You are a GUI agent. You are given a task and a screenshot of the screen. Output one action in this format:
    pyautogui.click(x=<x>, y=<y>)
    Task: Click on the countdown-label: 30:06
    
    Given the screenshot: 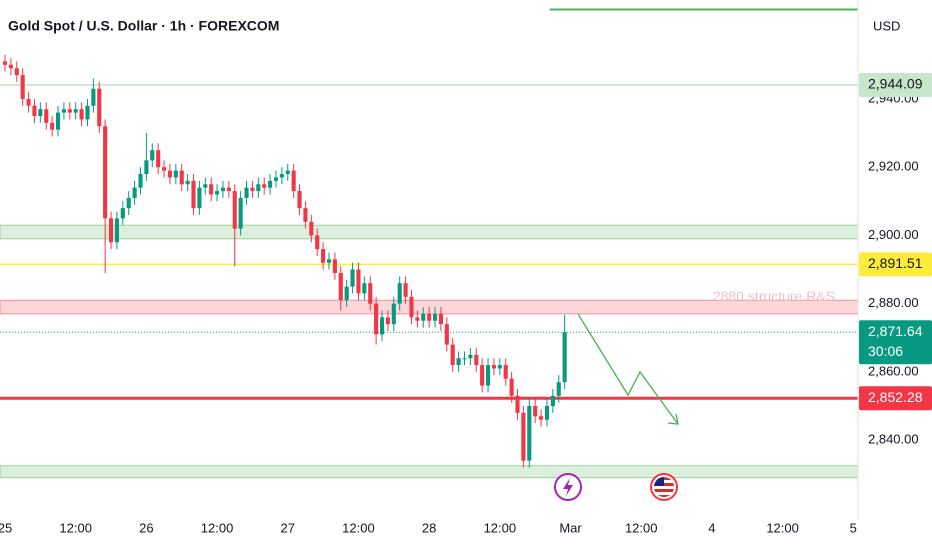 What is the action you would take?
    pyautogui.click(x=885, y=351)
    